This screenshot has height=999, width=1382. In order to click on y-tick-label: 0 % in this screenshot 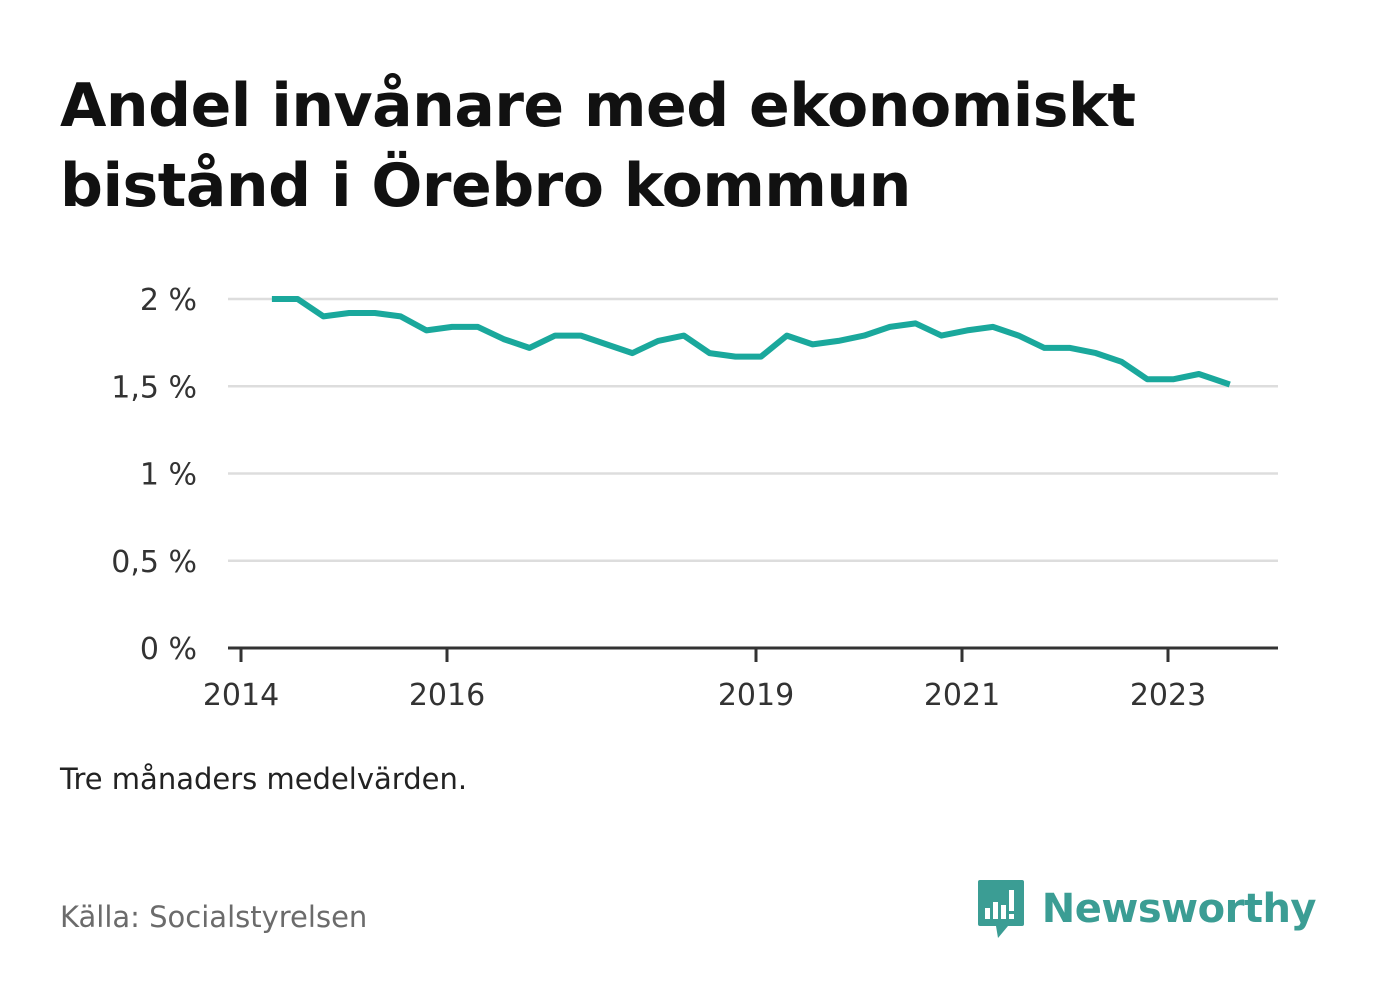, I will do `click(168, 649)`.